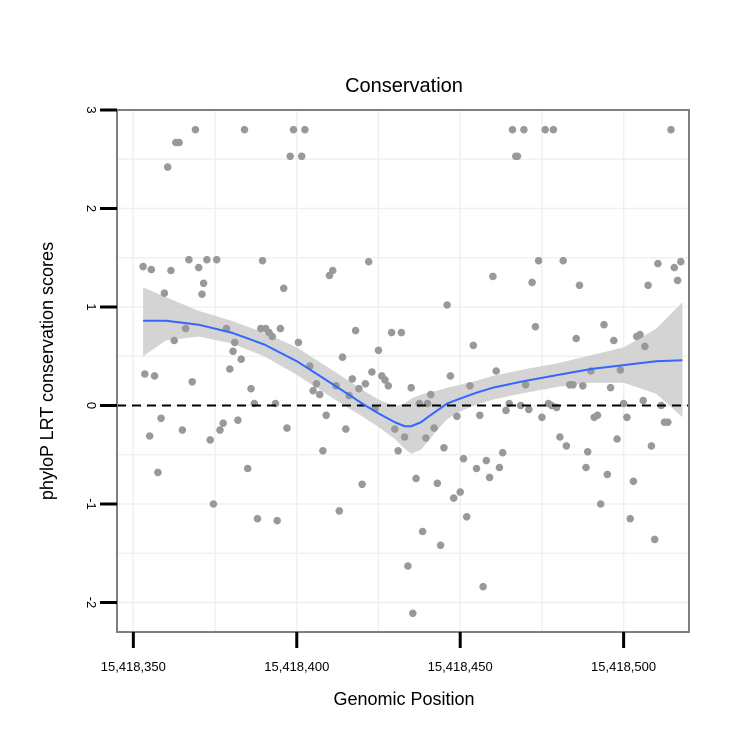 The width and height of the screenshot is (750, 750). What do you see at coordinates (91, 208) in the screenshot?
I see `y-tick-label: 2` at bounding box center [91, 208].